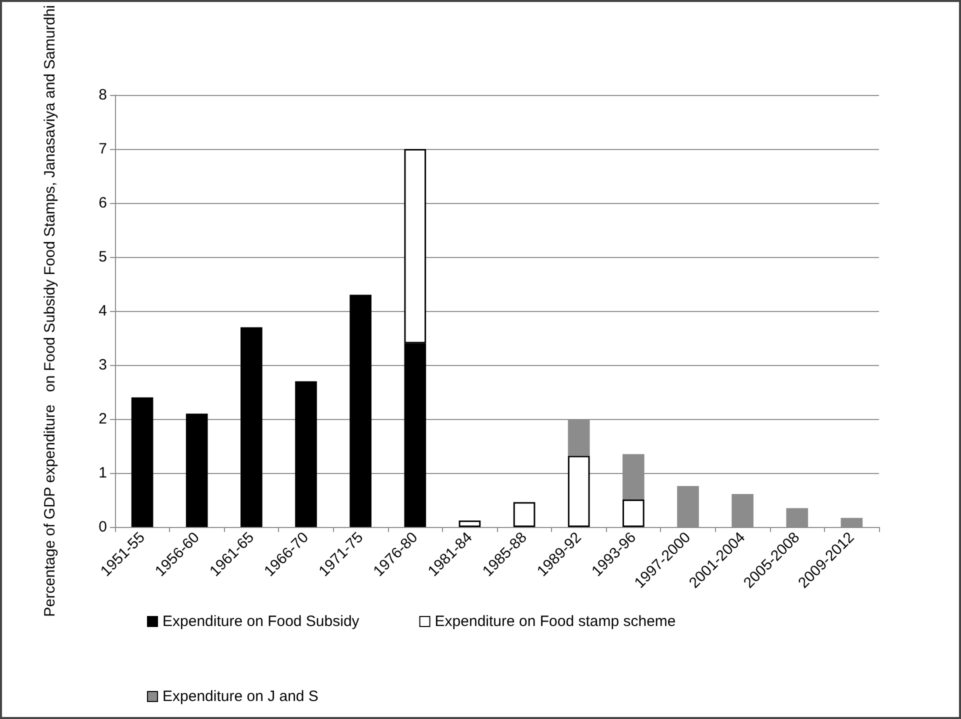 This screenshot has width=961, height=719. I want to click on y-tick-label: 3, so click(102, 365).